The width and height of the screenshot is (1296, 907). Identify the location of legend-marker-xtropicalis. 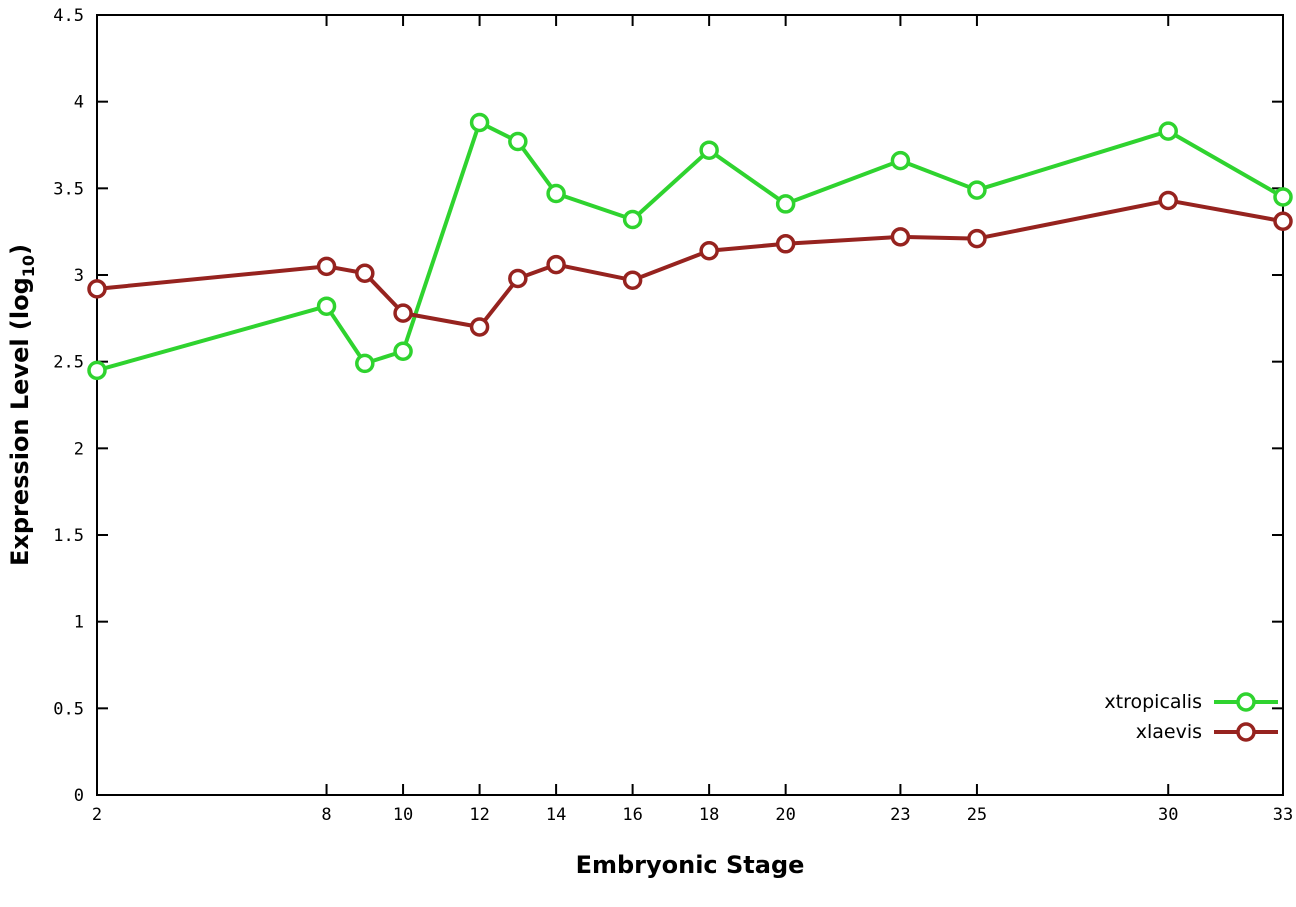
(1246, 702).